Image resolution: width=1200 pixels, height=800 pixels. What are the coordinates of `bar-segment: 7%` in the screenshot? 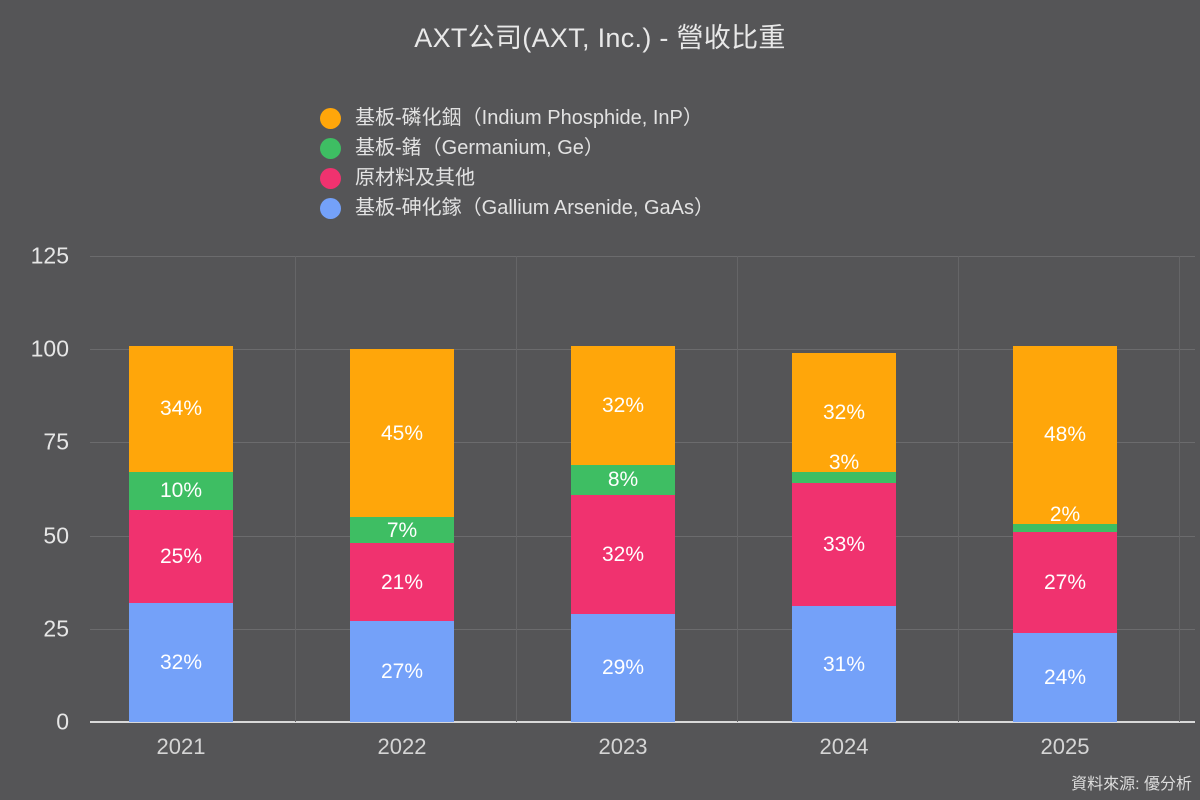 It's located at (402, 530).